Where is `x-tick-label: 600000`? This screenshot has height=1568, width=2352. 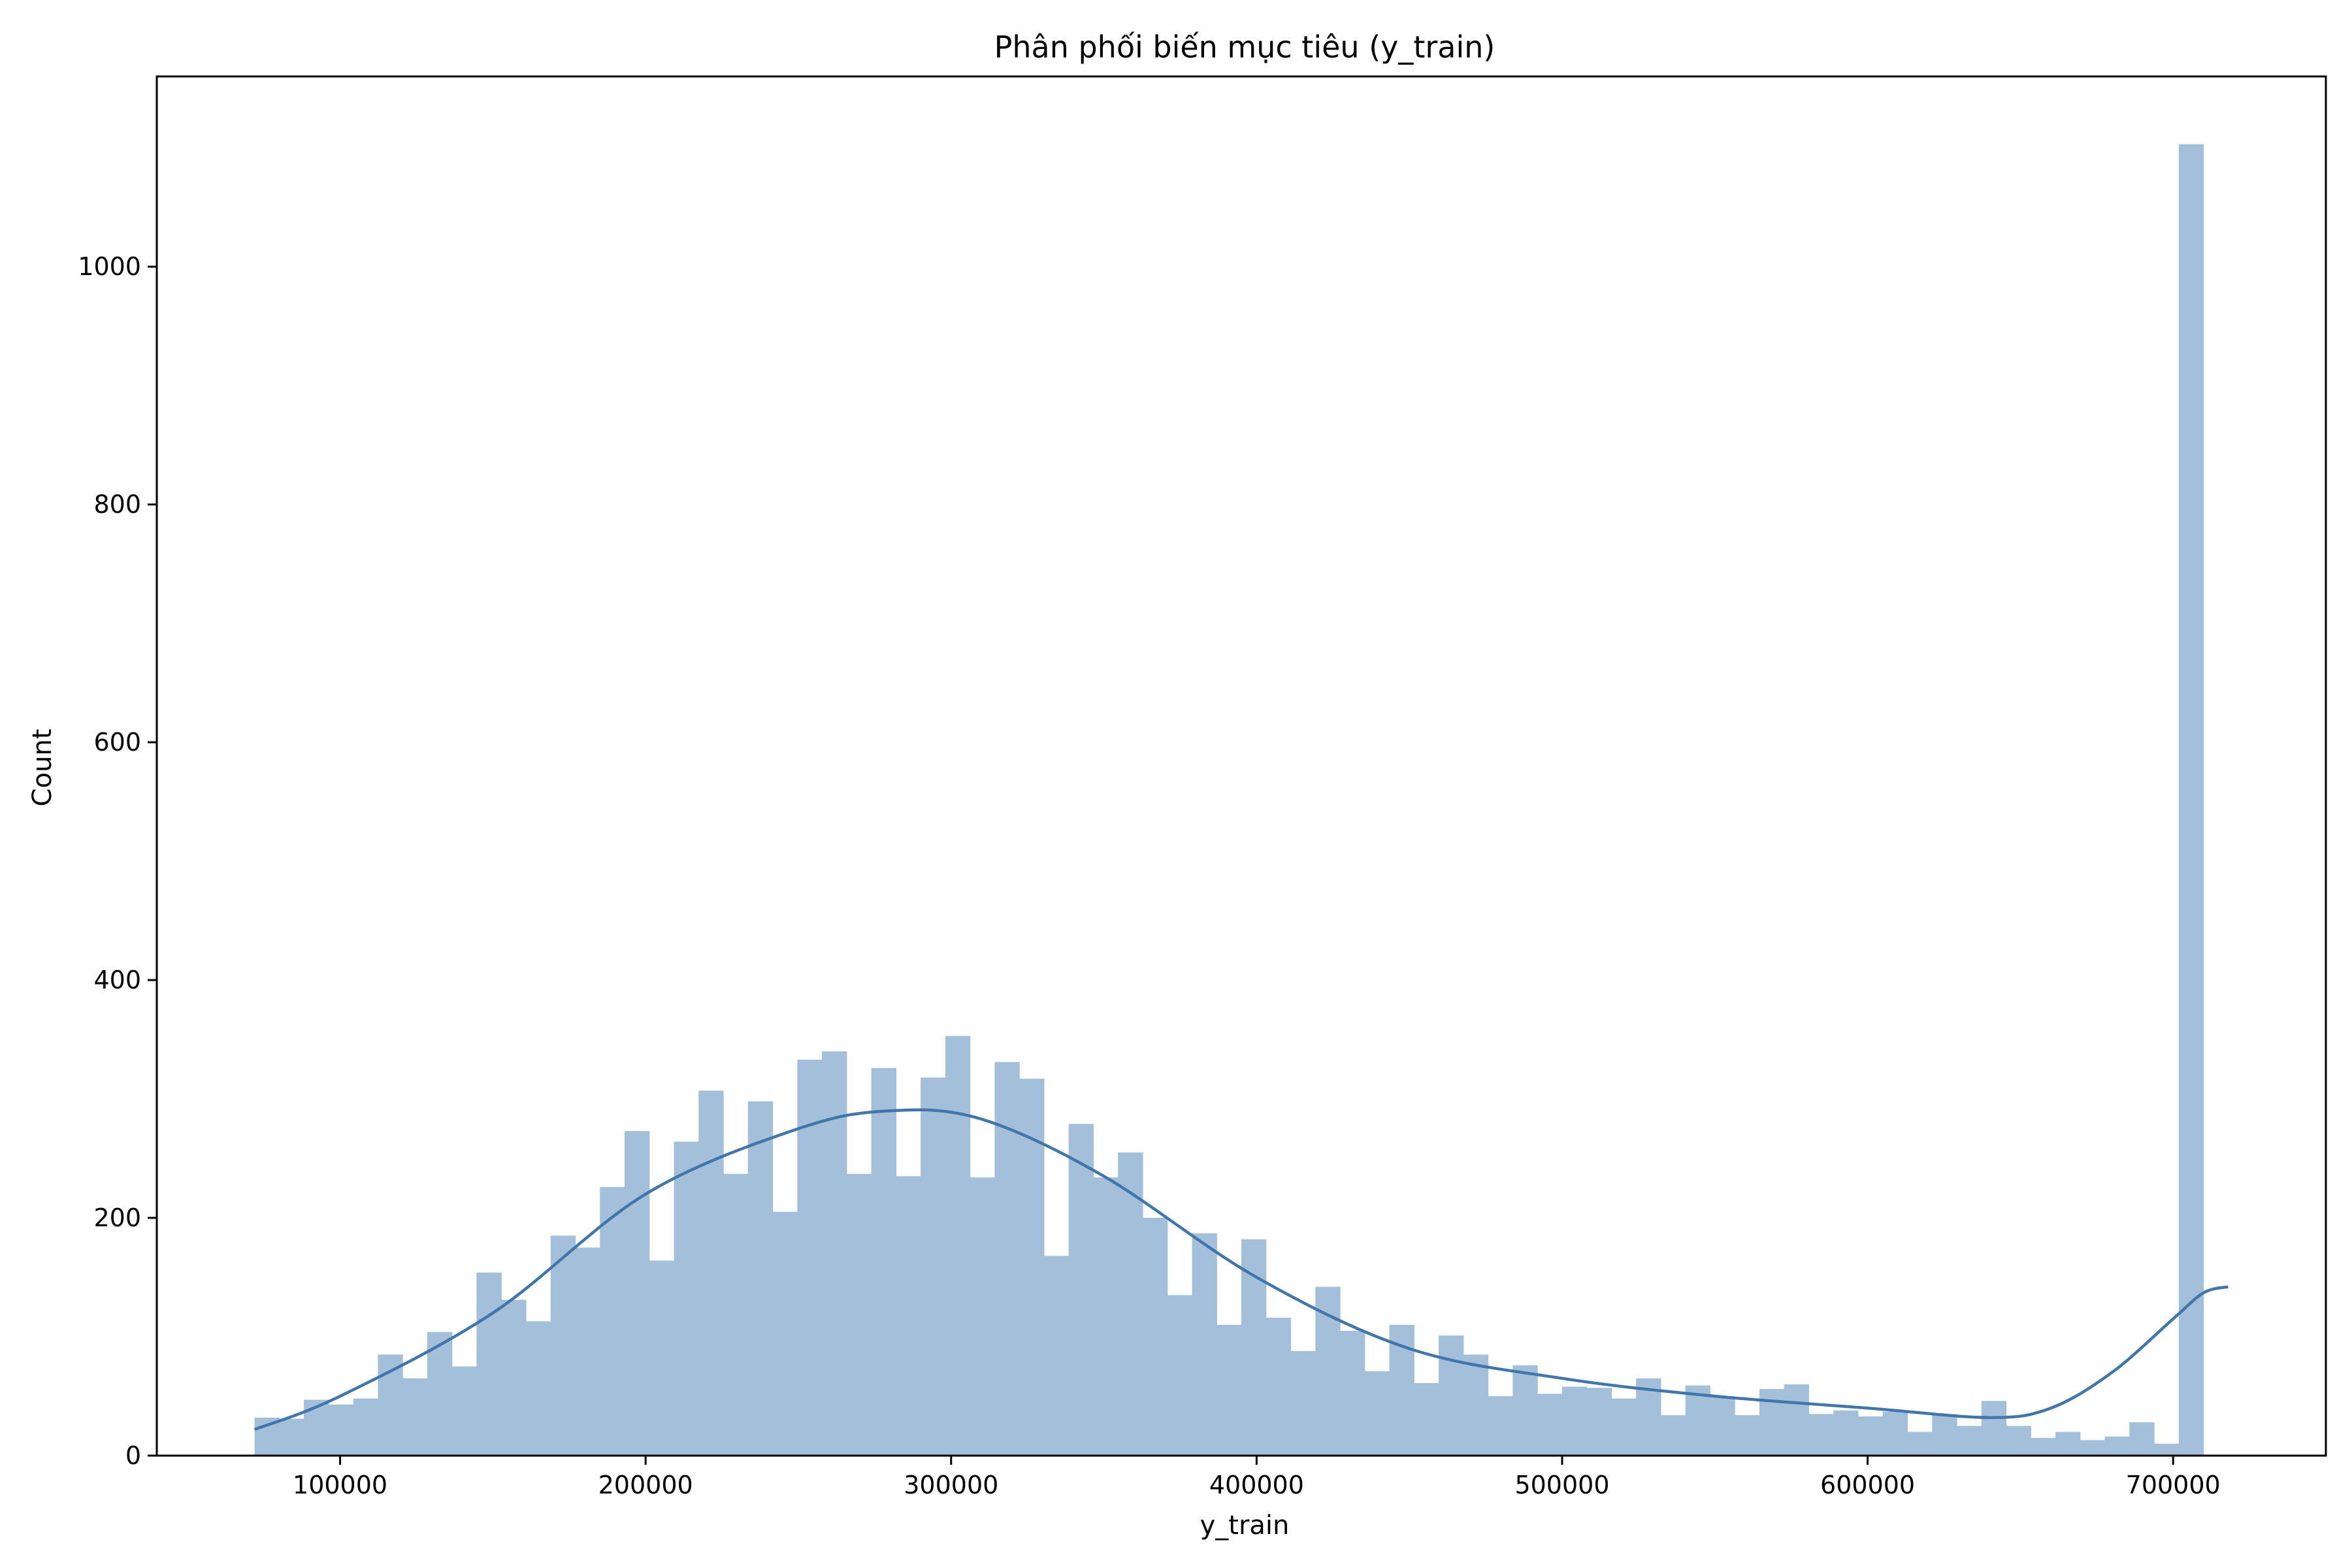
x-tick-label: 600000 is located at coordinates (1867, 1485).